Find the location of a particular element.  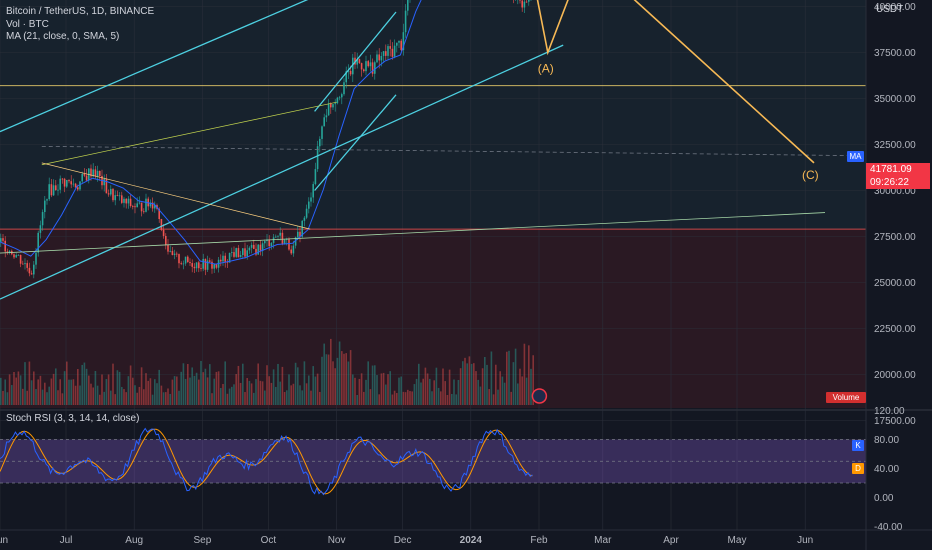

event-flag-icon is located at coordinates (539, 396).